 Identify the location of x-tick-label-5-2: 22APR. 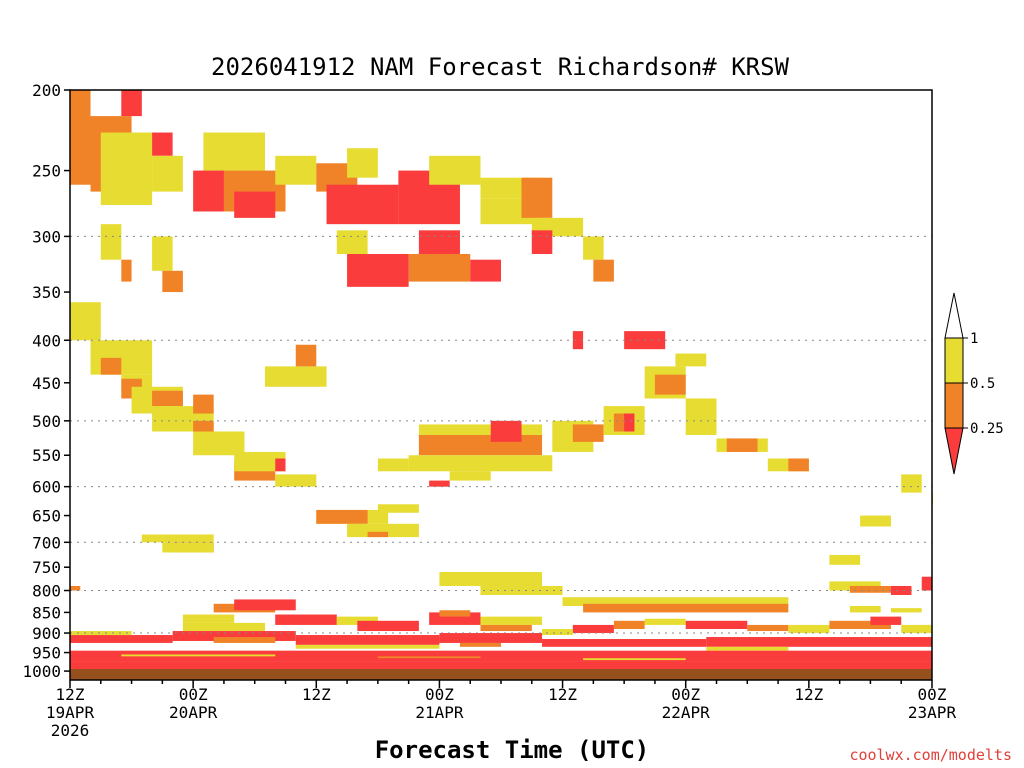
(686, 712).